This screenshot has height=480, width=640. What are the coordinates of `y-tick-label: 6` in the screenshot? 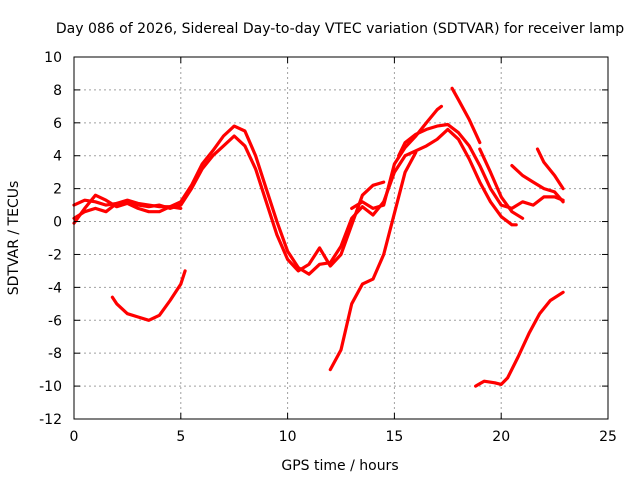 It's located at (57, 124).